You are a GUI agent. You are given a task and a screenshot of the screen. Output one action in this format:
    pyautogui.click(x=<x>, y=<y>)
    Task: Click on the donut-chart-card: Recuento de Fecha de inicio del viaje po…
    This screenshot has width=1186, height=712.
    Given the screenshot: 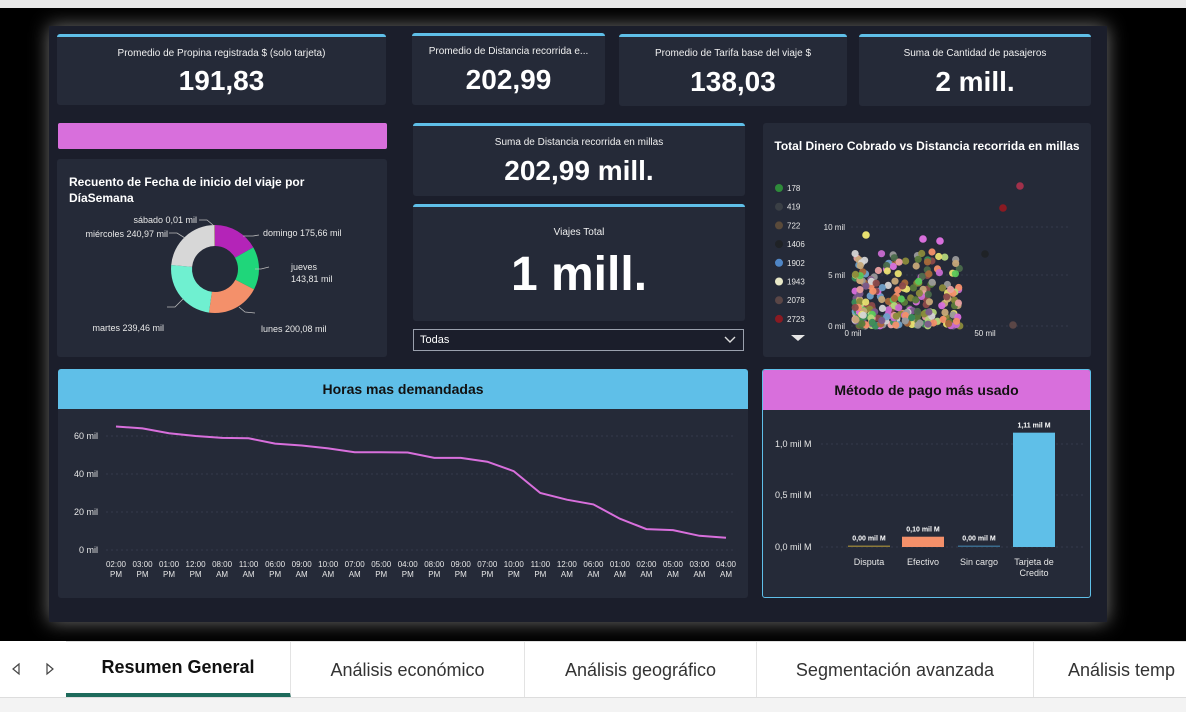 What is the action you would take?
    pyautogui.click(x=222, y=258)
    